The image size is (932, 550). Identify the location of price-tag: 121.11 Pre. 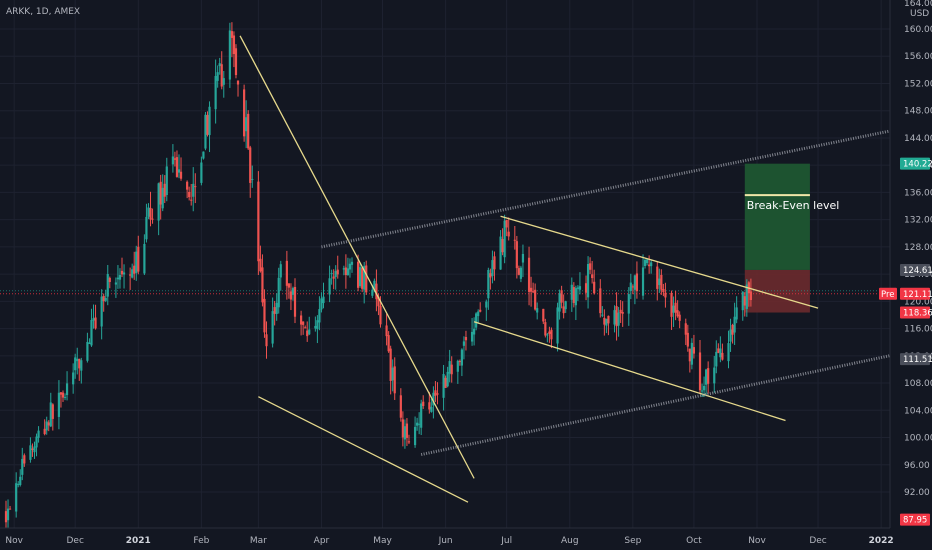
(905, 293).